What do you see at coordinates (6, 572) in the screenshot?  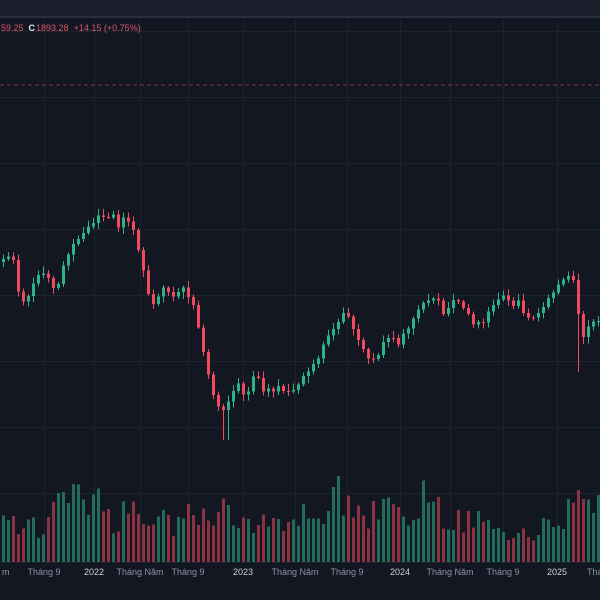 I see `time-axis-month-label: m` at bounding box center [6, 572].